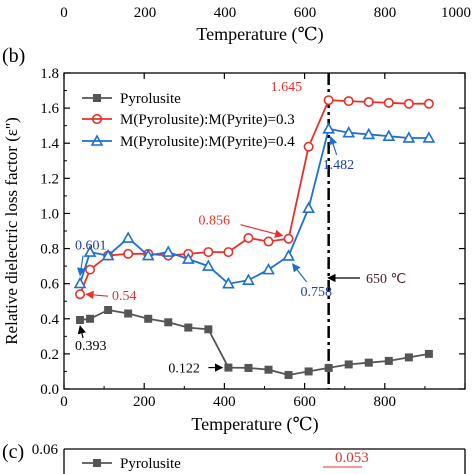 The image size is (474, 474). I want to click on y-tick-label-2: 0.4, so click(49, 320).